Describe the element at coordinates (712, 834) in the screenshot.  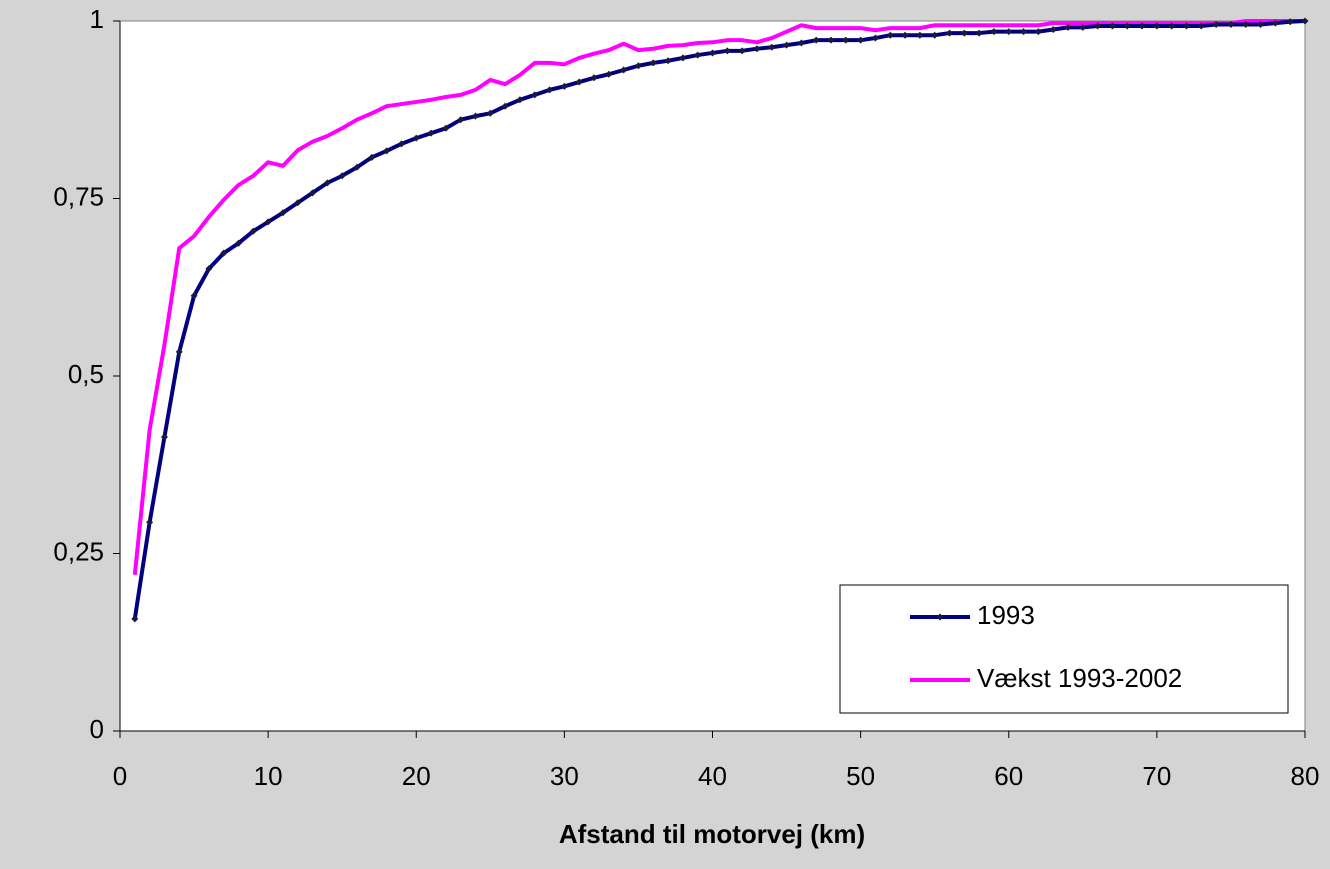
I see `x-axis-title: Afstand til motorvej (km)` at that location.